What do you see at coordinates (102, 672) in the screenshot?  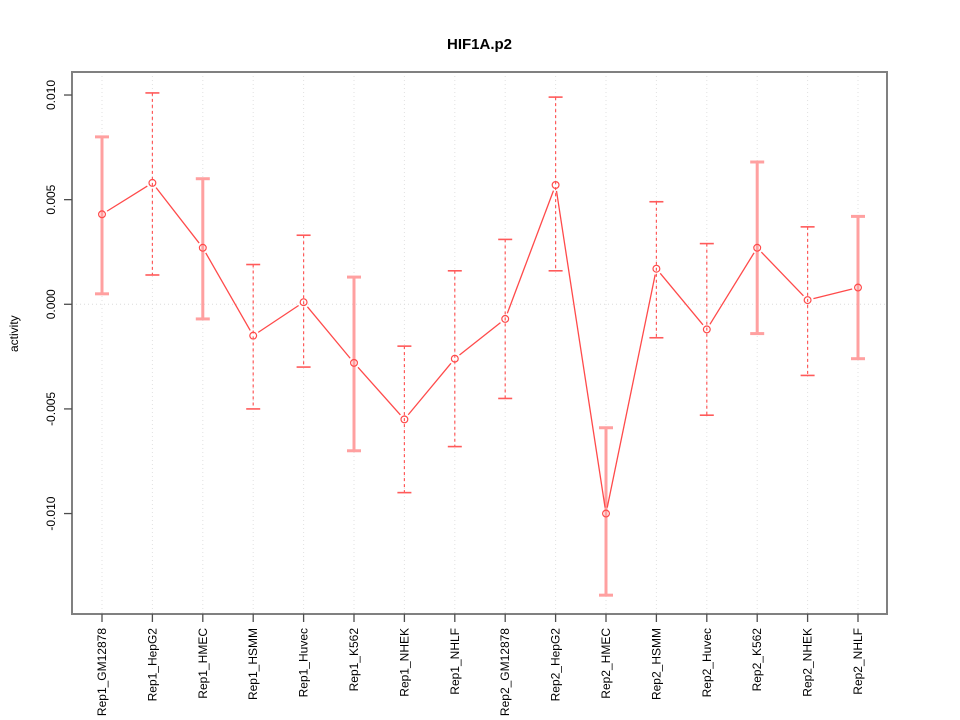 I see `x-category-label: Rep1_GM12878` at bounding box center [102, 672].